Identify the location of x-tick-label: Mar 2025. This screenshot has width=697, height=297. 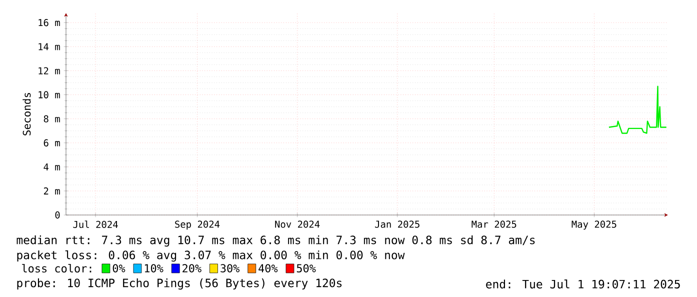
(494, 224).